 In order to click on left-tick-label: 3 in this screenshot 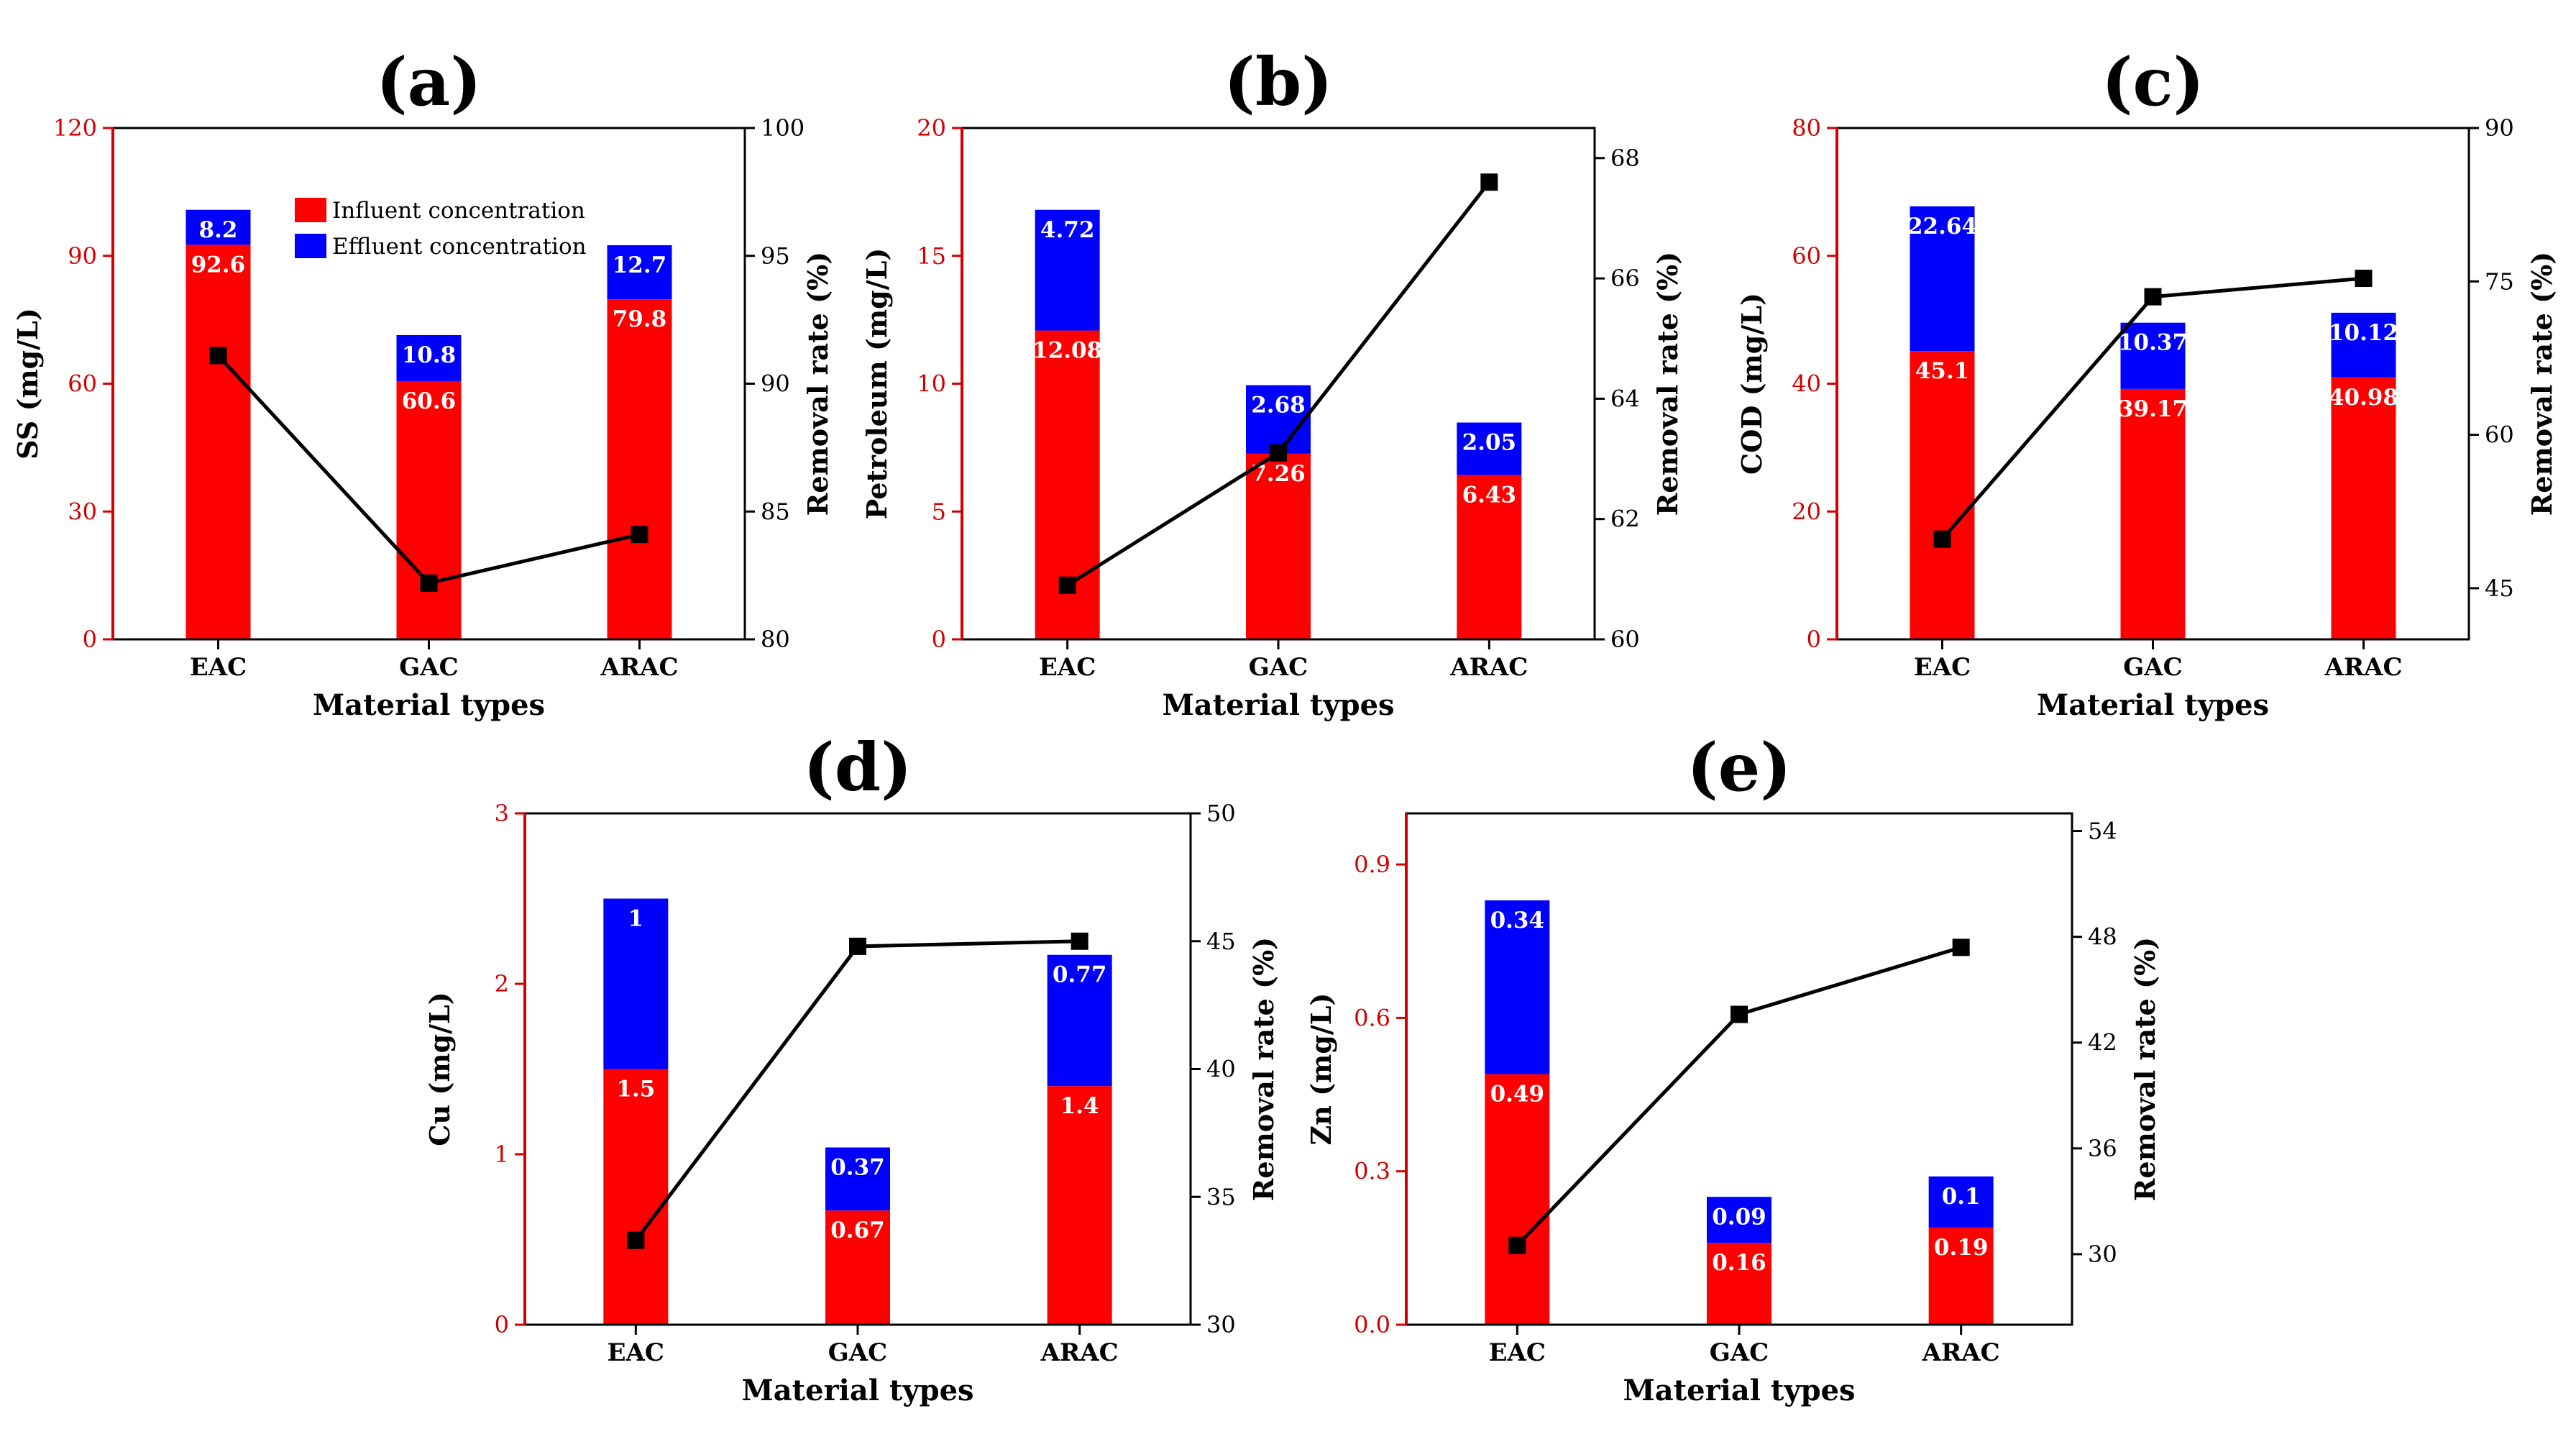, I will do `click(502, 813)`.